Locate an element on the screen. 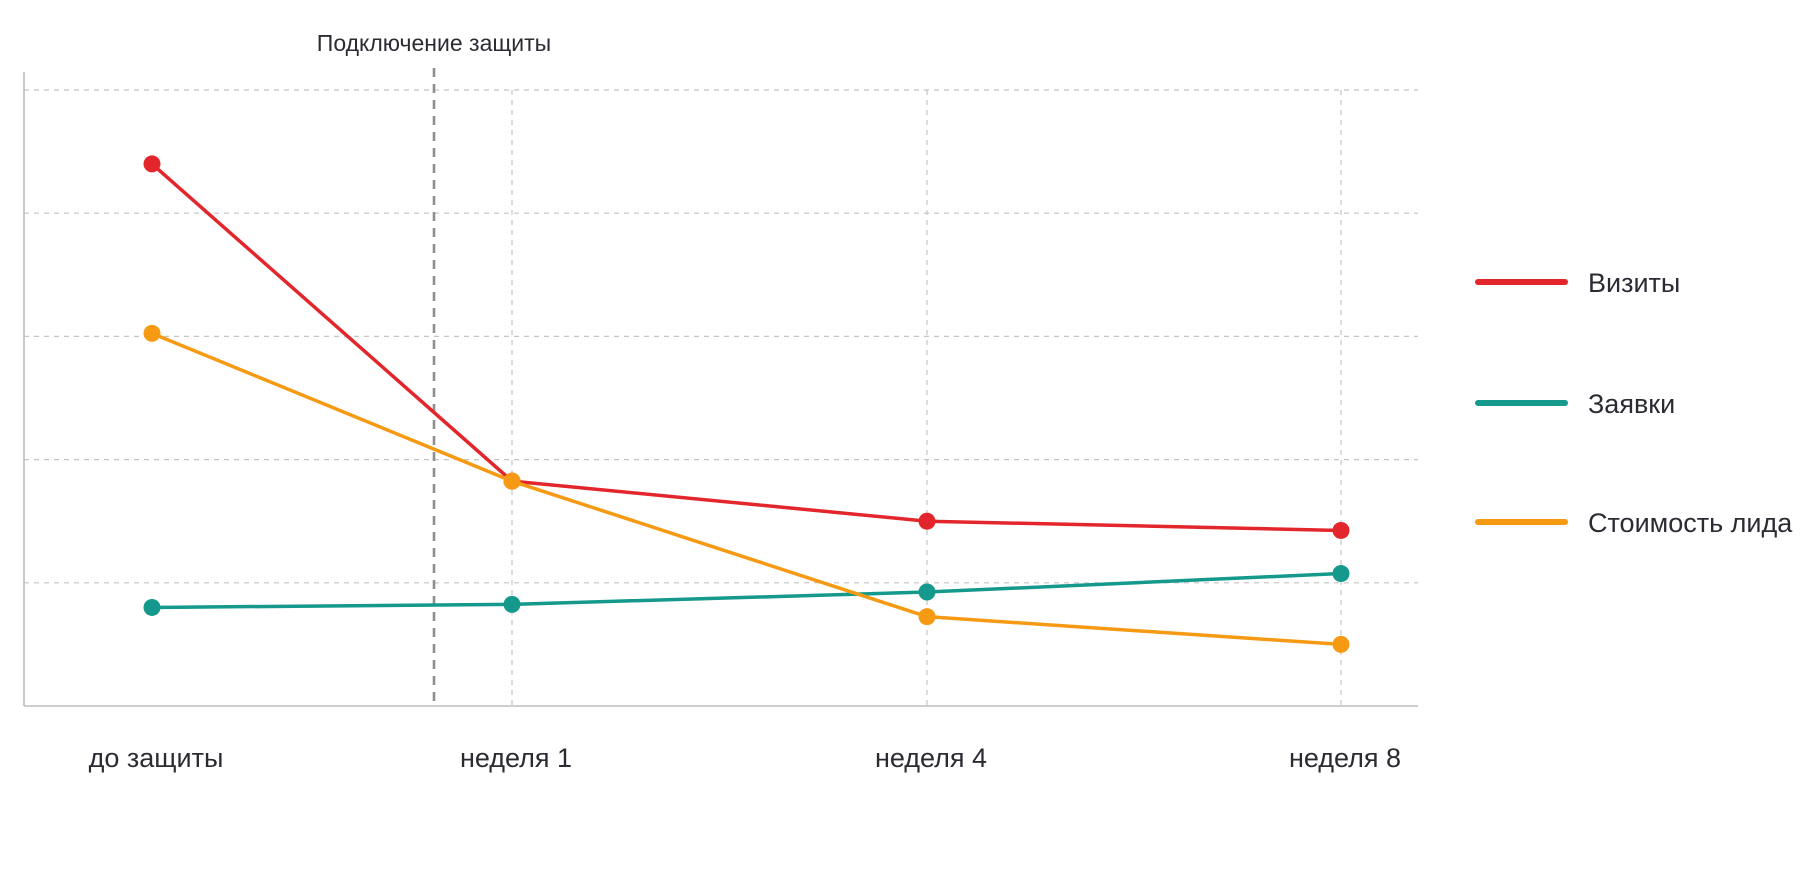 The width and height of the screenshot is (1810, 869). x-tick-label: до защиты is located at coordinates (156, 758).